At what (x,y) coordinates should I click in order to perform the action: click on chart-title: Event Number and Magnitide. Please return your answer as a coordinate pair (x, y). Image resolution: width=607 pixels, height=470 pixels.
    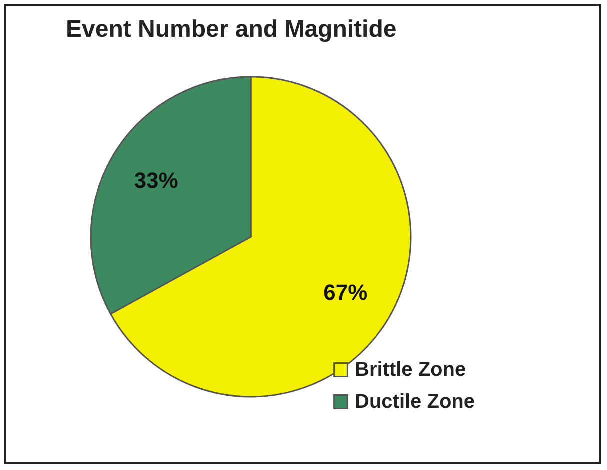
    Looking at the image, I should click on (231, 29).